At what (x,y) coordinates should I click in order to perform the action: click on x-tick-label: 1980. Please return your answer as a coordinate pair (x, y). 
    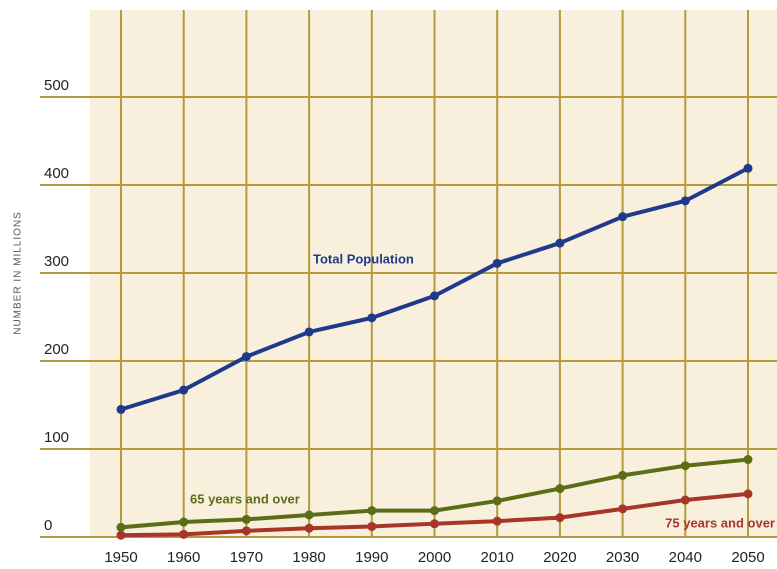
    Looking at the image, I should click on (308, 557).